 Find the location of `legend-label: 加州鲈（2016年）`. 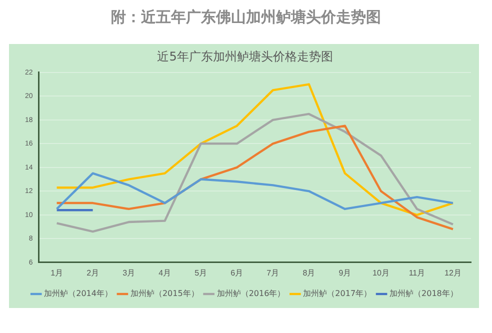

legend-label: 加州鲈（2016年） is located at coordinates (251, 293).